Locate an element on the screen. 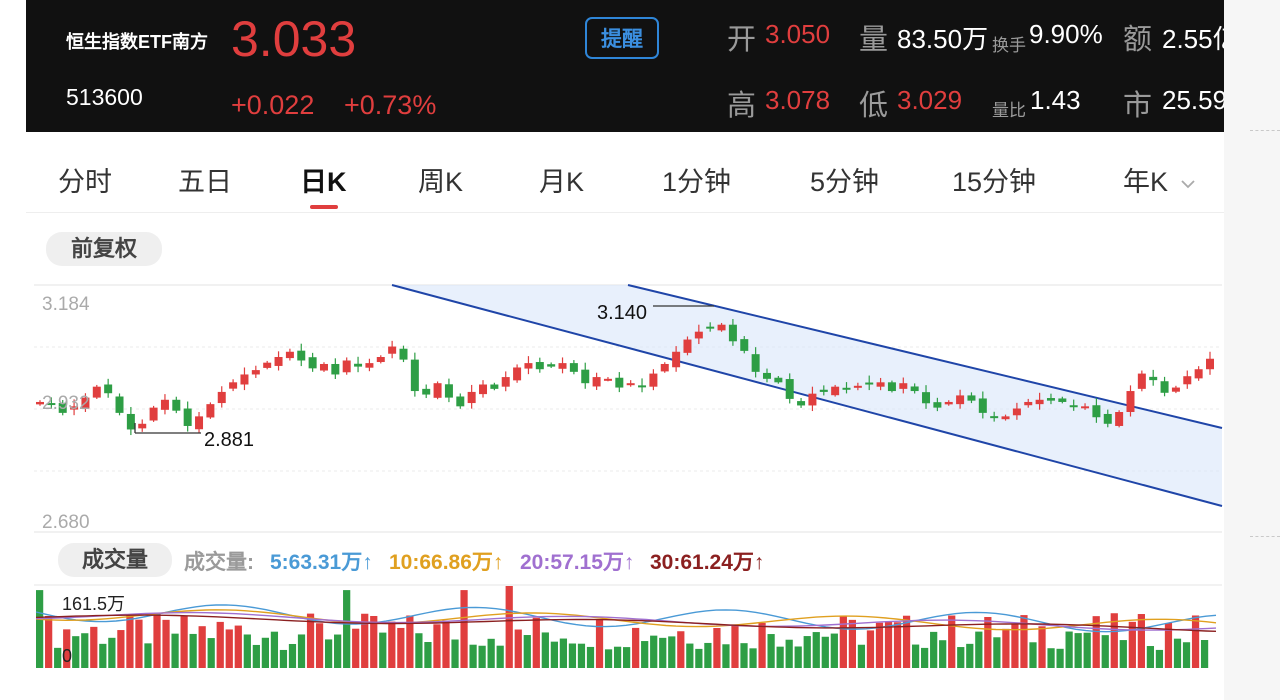 Image resolution: width=1280 pixels, height=700 pixels. tab-intraday: 分时 is located at coordinates (85, 182).